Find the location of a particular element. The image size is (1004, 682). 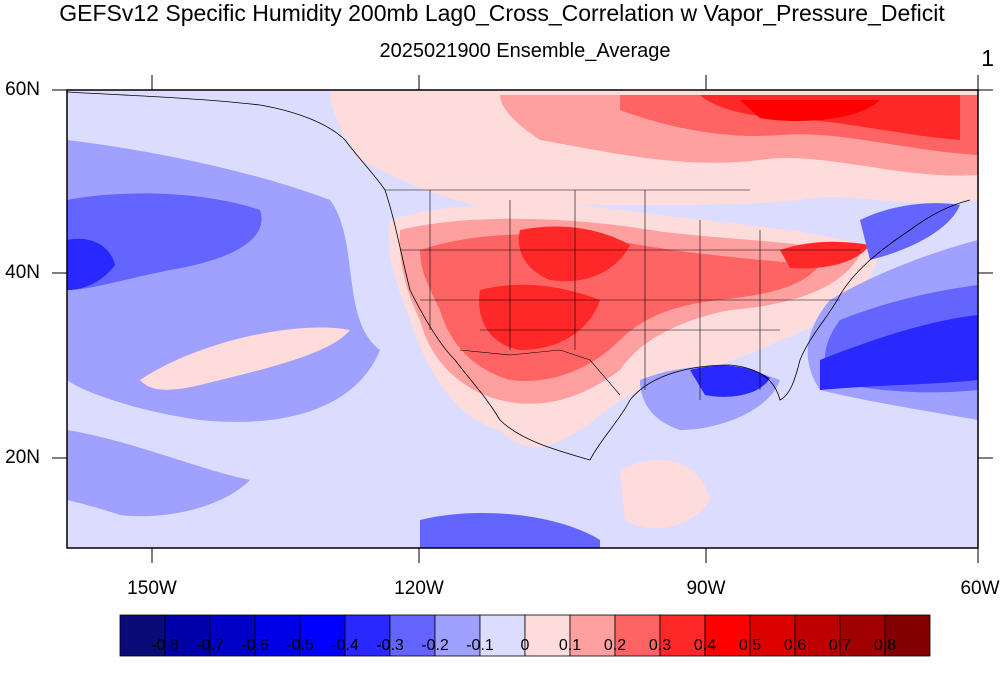

alaska-coast-line is located at coordinates (226, 141).